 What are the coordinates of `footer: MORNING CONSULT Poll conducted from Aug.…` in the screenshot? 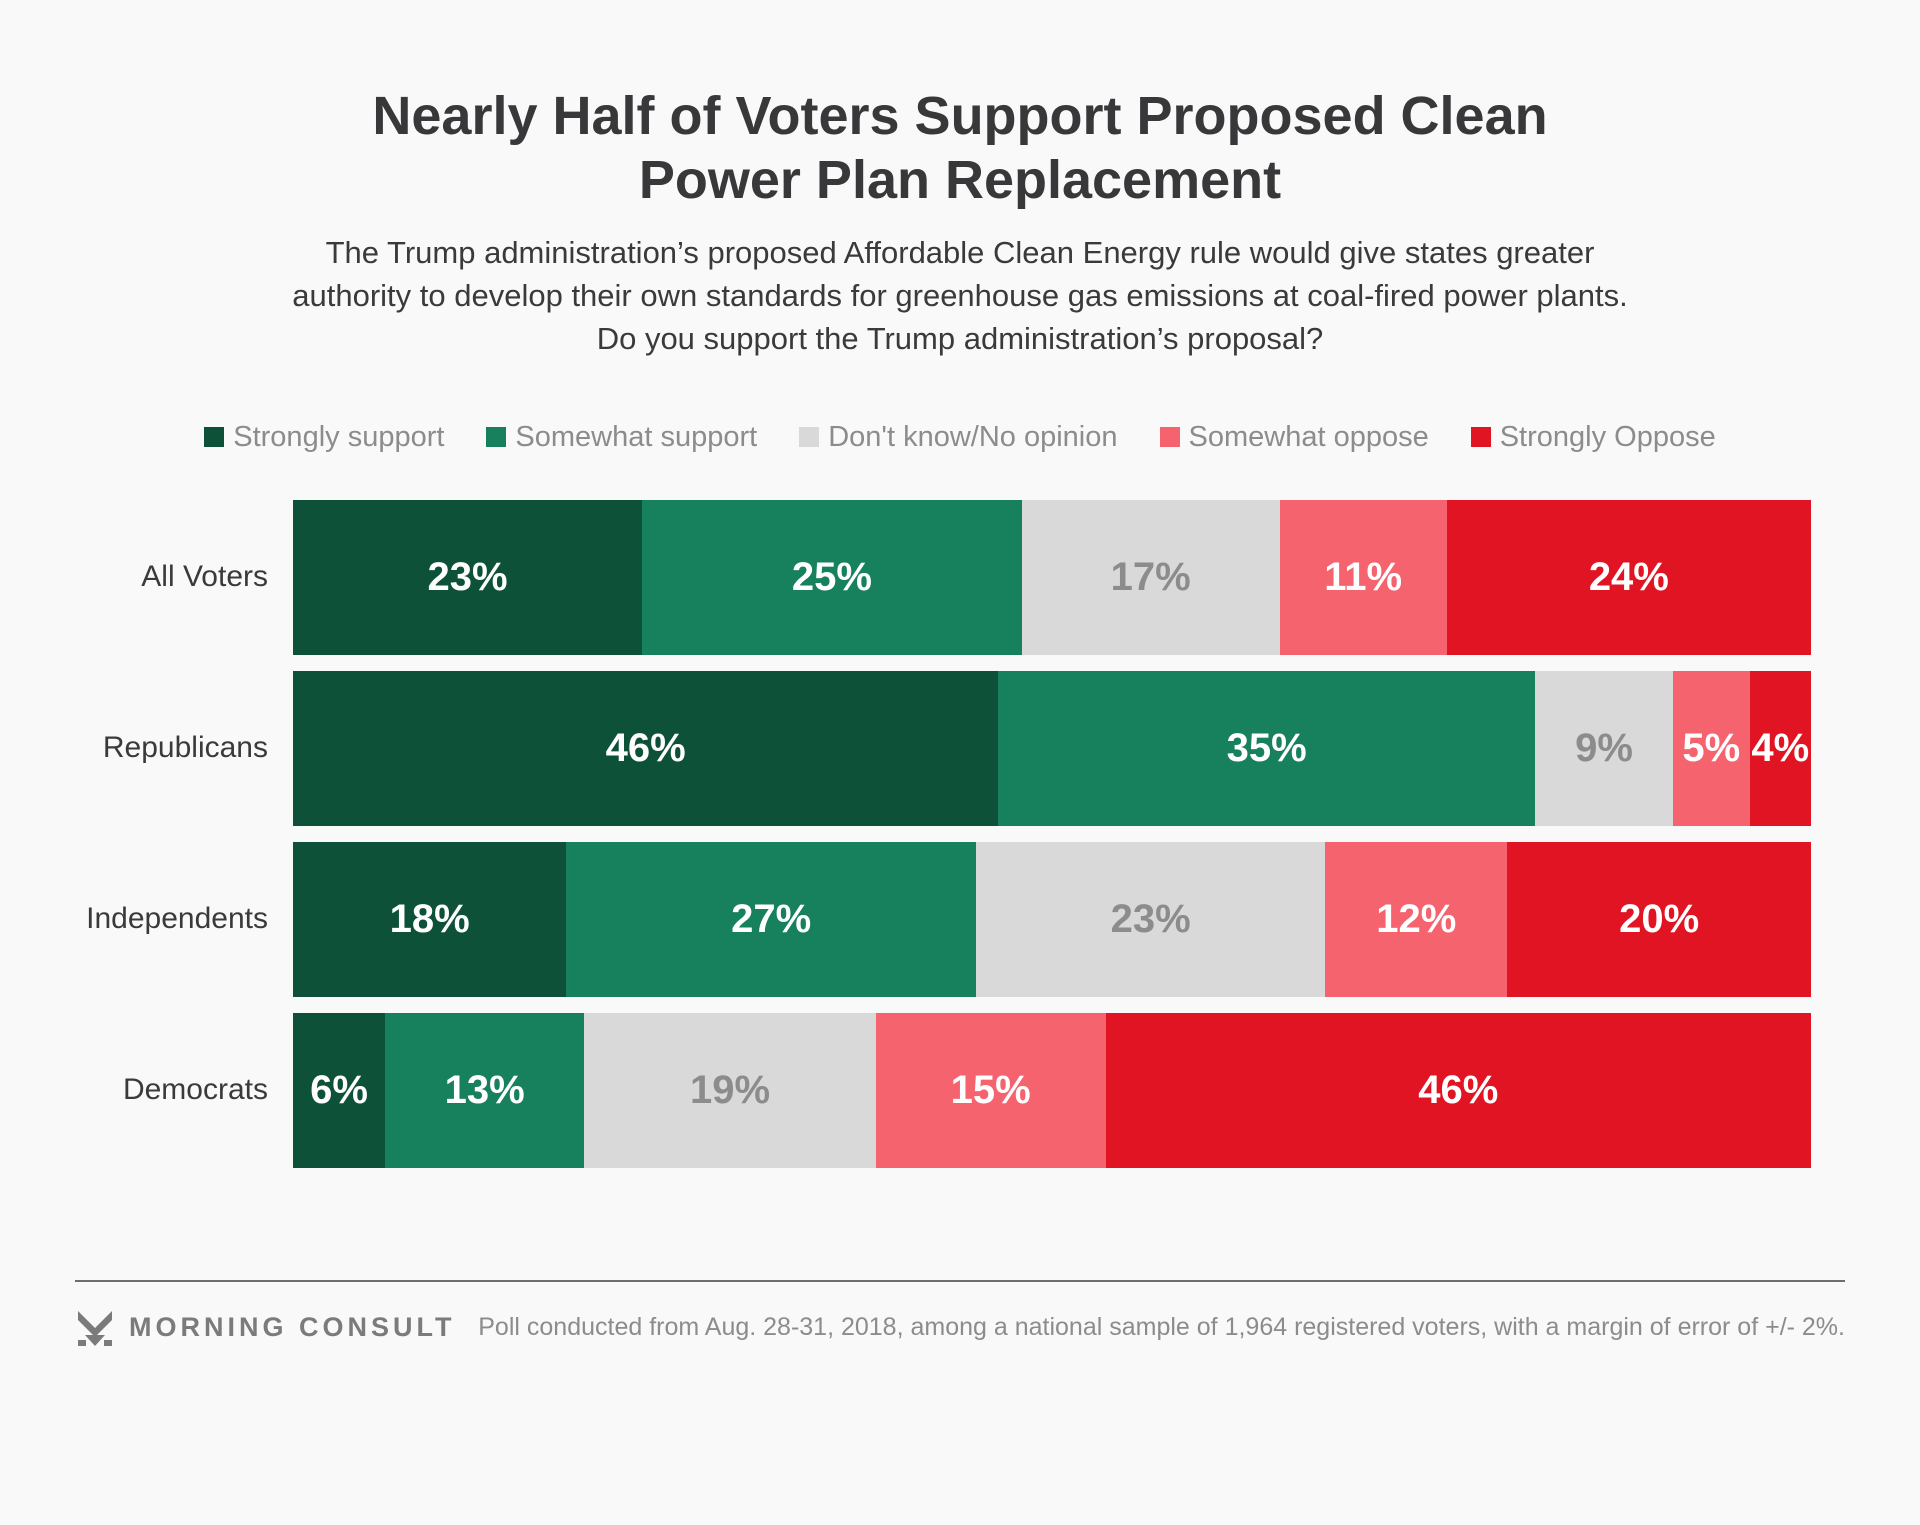 It's located at (960, 1328).